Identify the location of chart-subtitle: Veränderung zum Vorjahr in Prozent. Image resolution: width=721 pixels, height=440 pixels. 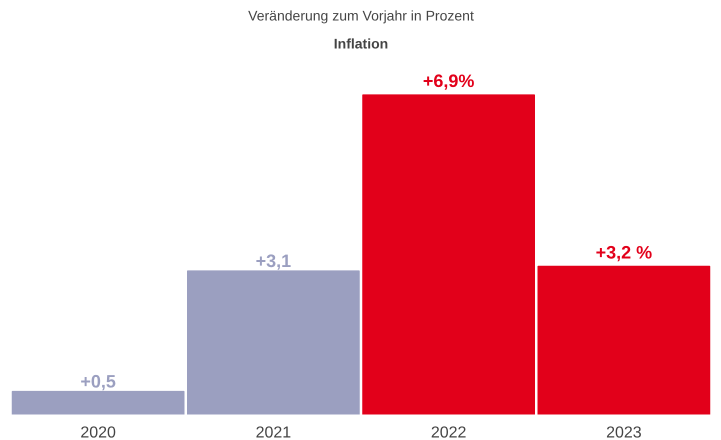
(361, 16).